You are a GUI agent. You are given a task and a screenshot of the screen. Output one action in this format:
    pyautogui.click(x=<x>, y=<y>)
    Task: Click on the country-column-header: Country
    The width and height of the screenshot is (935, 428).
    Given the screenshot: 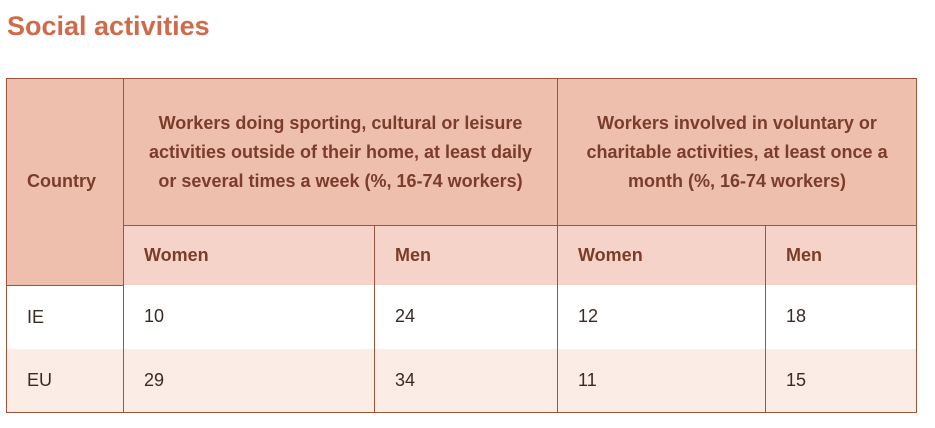 What is the action you would take?
    pyautogui.click(x=65, y=182)
    